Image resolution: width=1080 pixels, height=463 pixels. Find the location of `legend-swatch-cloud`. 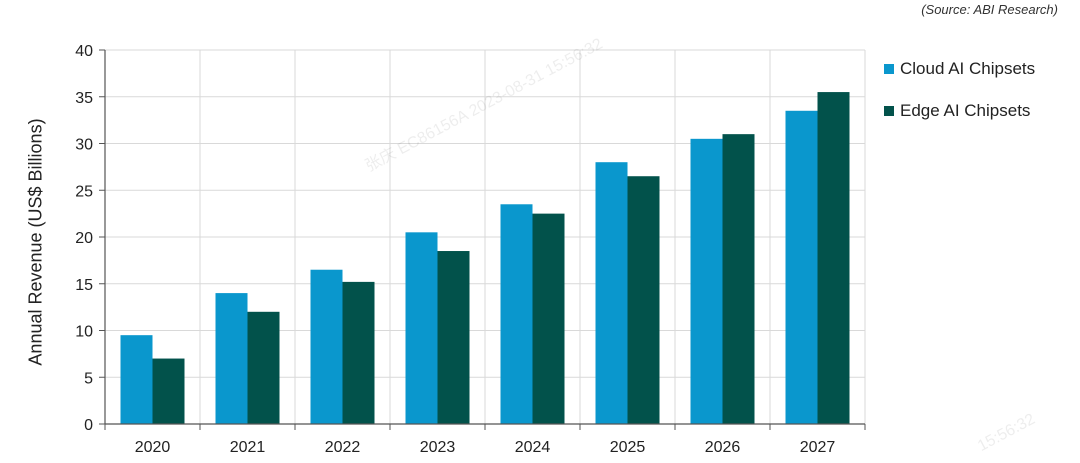

legend-swatch-cloud is located at coordinates (889, 68).